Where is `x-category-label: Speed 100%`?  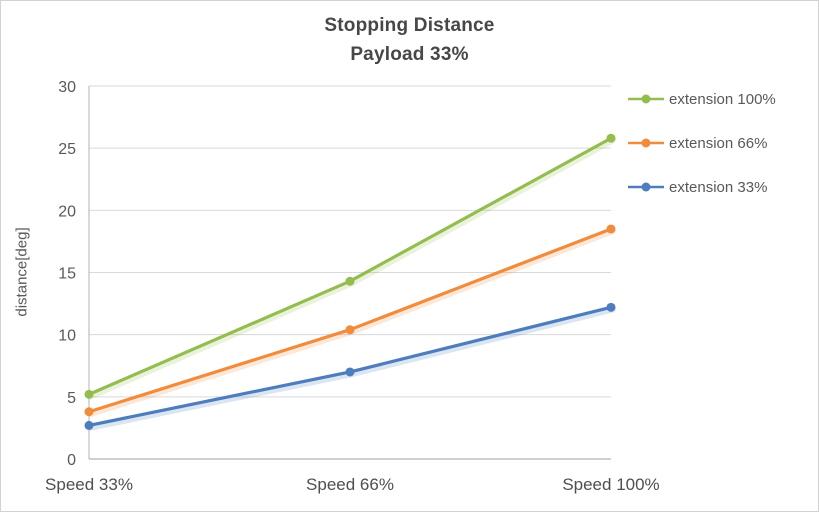
x-category-label: Speed 100% is located at coordinates (610, 484).